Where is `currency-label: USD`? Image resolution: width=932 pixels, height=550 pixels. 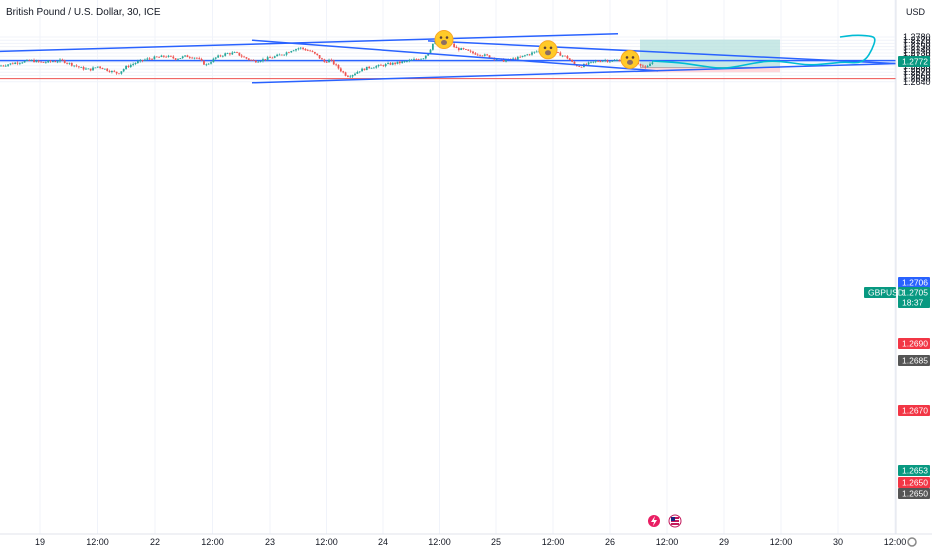 currency-label: USD is located at coordinates (916, 12).